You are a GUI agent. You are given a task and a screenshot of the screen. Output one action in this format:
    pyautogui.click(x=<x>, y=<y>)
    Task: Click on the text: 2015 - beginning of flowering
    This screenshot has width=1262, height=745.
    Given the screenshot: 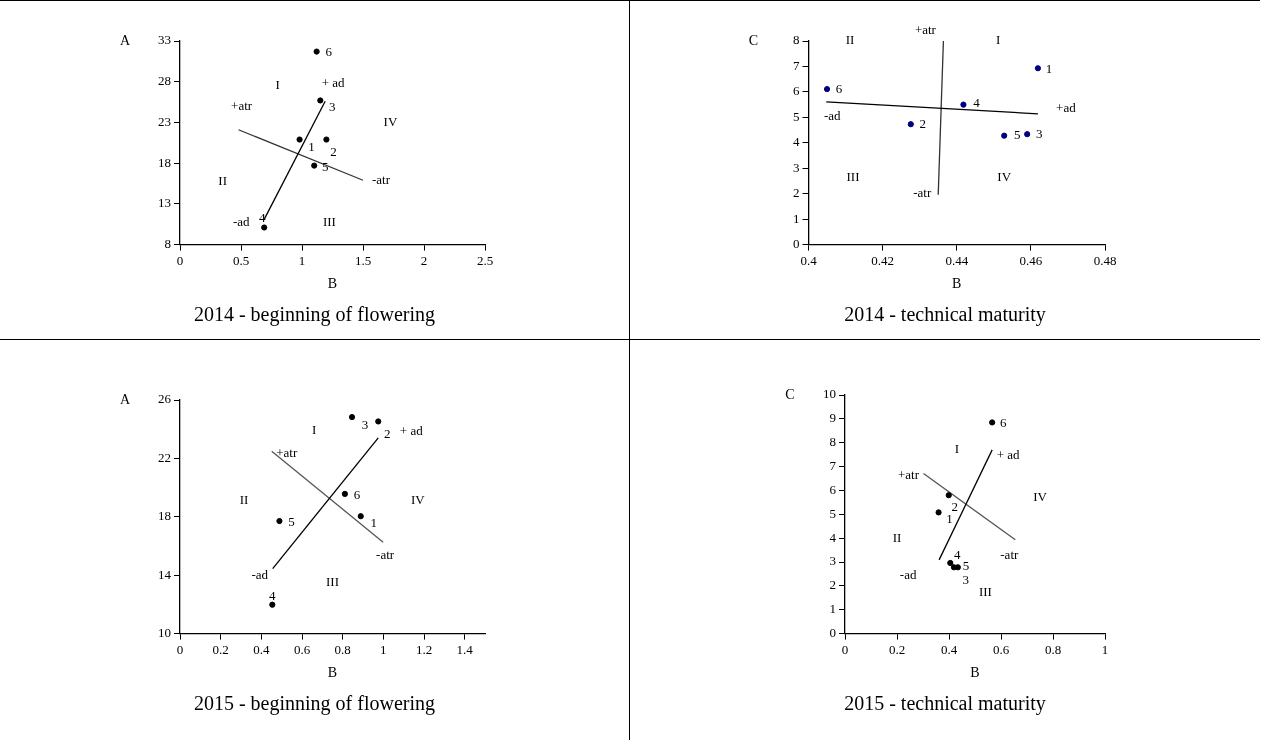 What is the action you would take?
    pyautogui.click(x=314, y=703)
    